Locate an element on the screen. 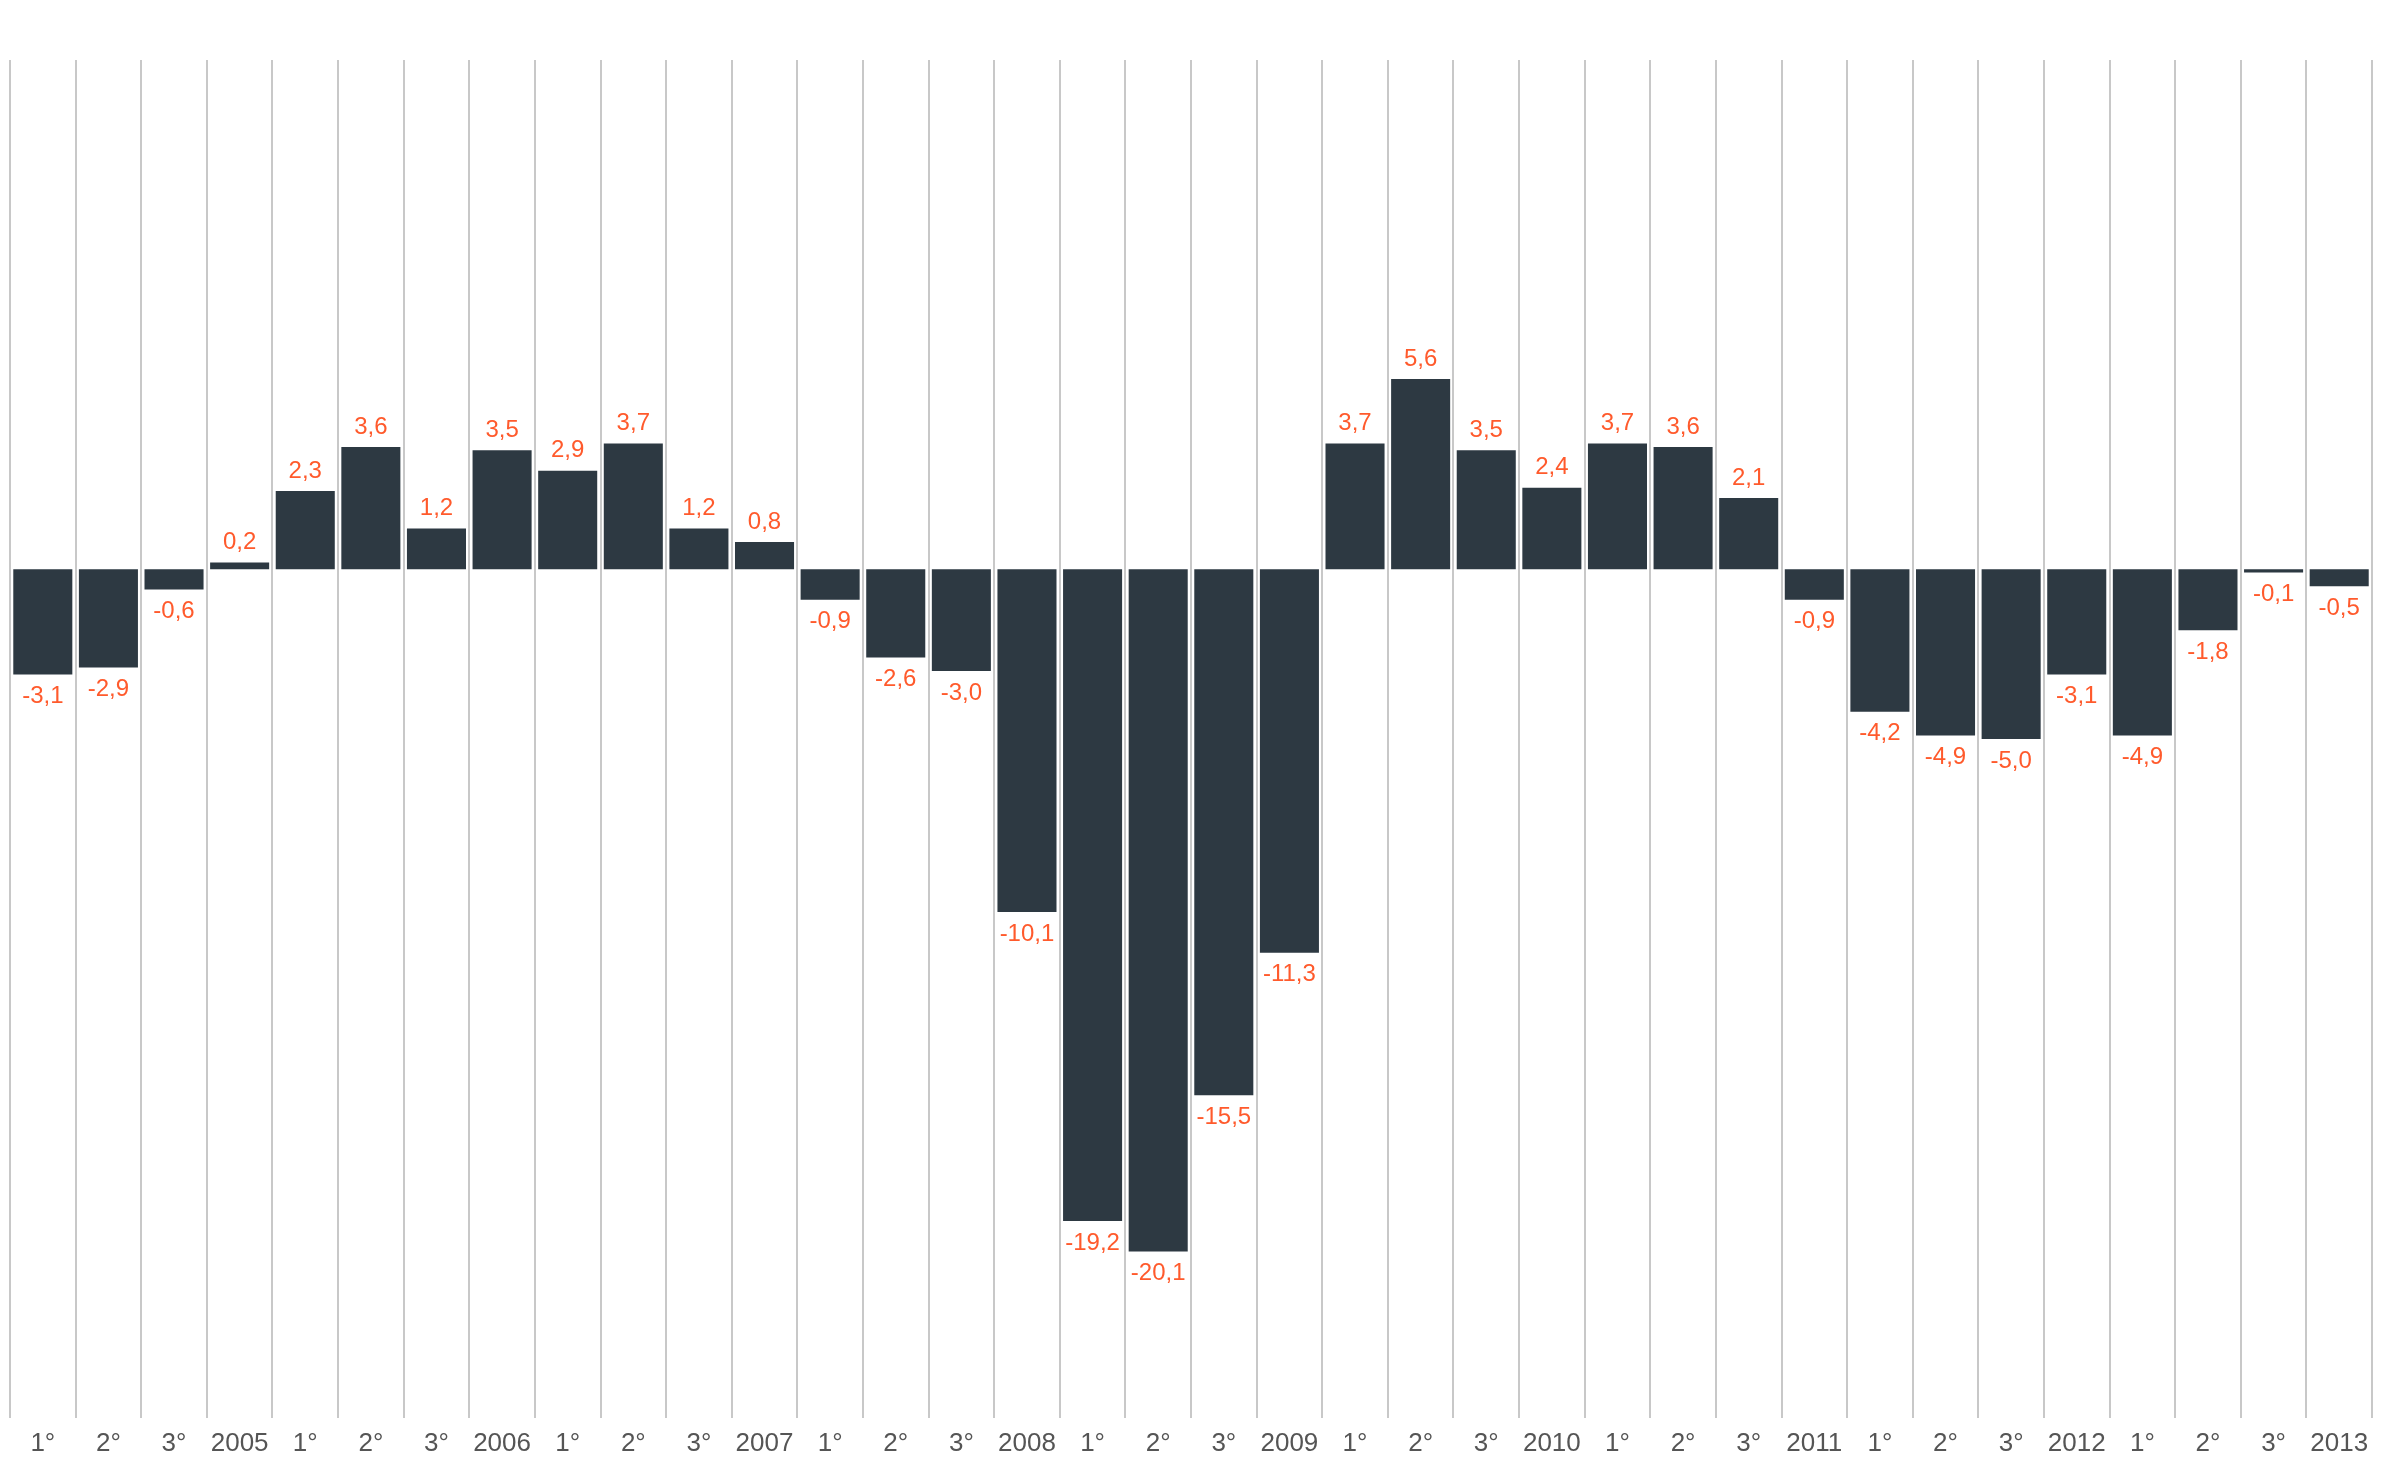 This screenshot has height=1479, width=2402. data-label: -4,2 is located at coordinates (1880, 732).